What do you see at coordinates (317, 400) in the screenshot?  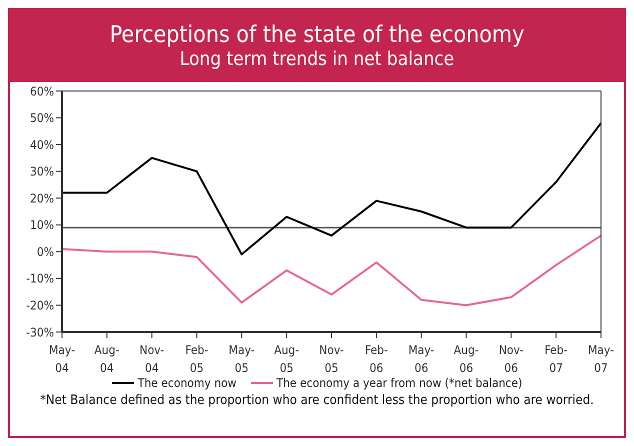 I see `text: *Net Balance defined as the proportion who are confident less the proportion who are worried.` at bounding box center [317, 400].